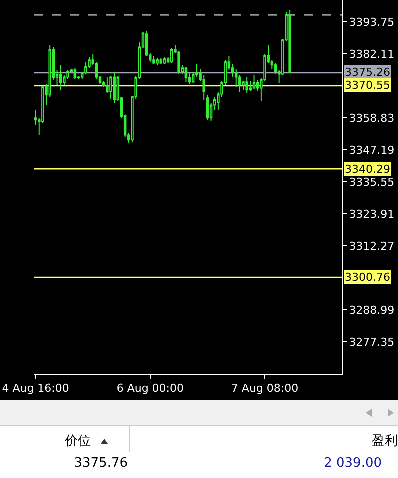 This screenshot has height=478, width=398. Describe the element at coordinates (385, 441) in the screenshot. I see `text: 盈利` at that location.